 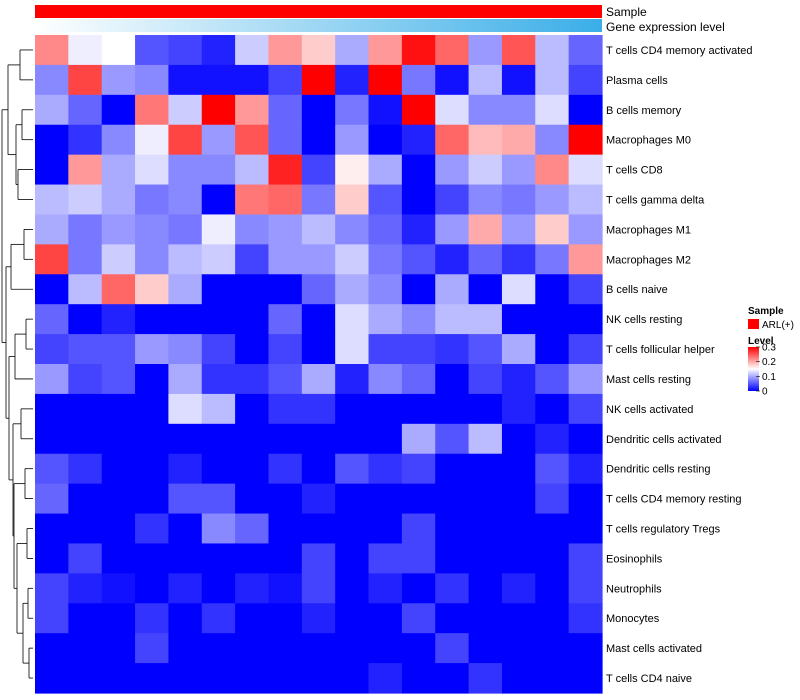 I want to click on legend-level-ticks: 0.3 0.2 0.1 0, so click(x=766, y=370).